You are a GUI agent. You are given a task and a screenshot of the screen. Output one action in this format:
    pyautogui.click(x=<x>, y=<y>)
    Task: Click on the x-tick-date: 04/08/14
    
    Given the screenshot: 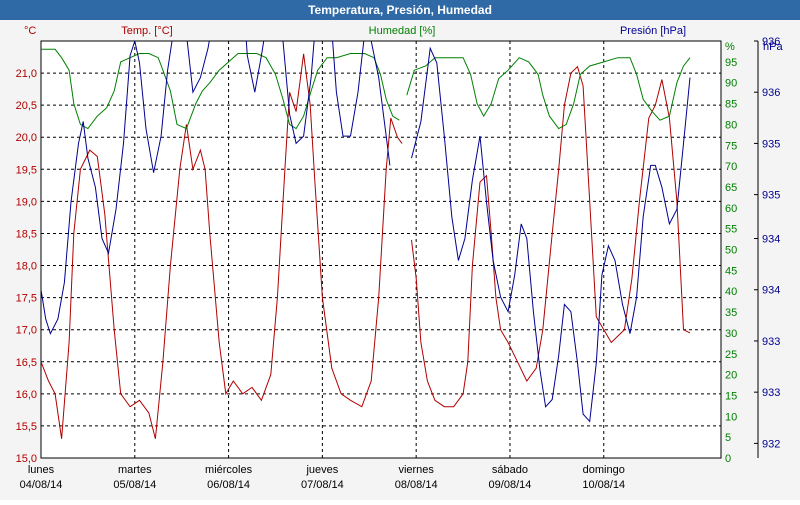 What is the action you would take?
    pyautogui.click(x=41, y=485)
    